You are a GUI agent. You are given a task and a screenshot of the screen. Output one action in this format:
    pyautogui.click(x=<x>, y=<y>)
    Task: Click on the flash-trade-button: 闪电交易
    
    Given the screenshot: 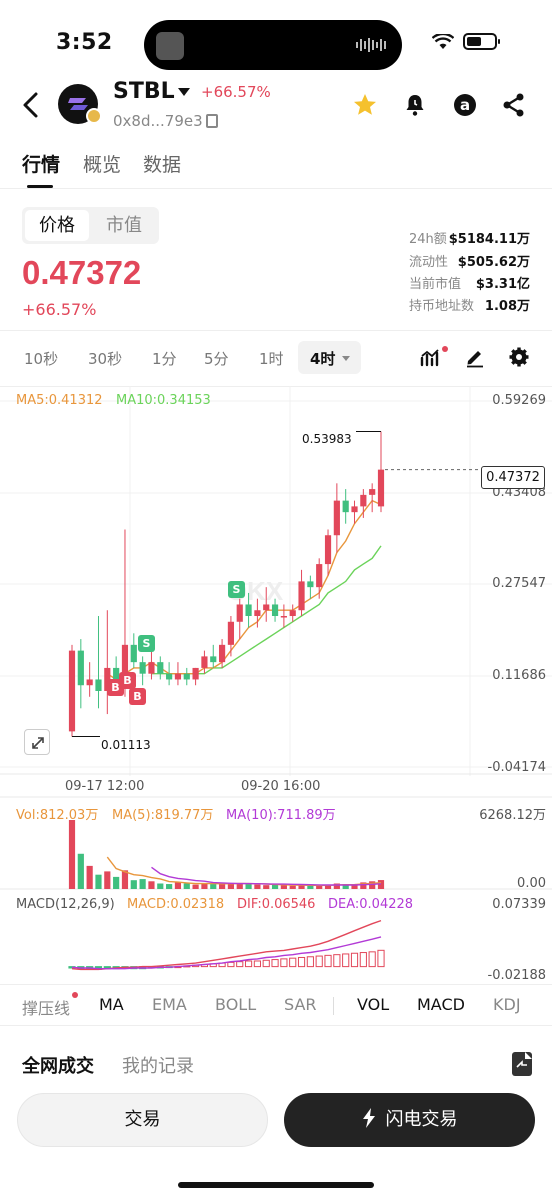 What is the action you would take?
    pyautogui.click(x=409, y=1120)
    